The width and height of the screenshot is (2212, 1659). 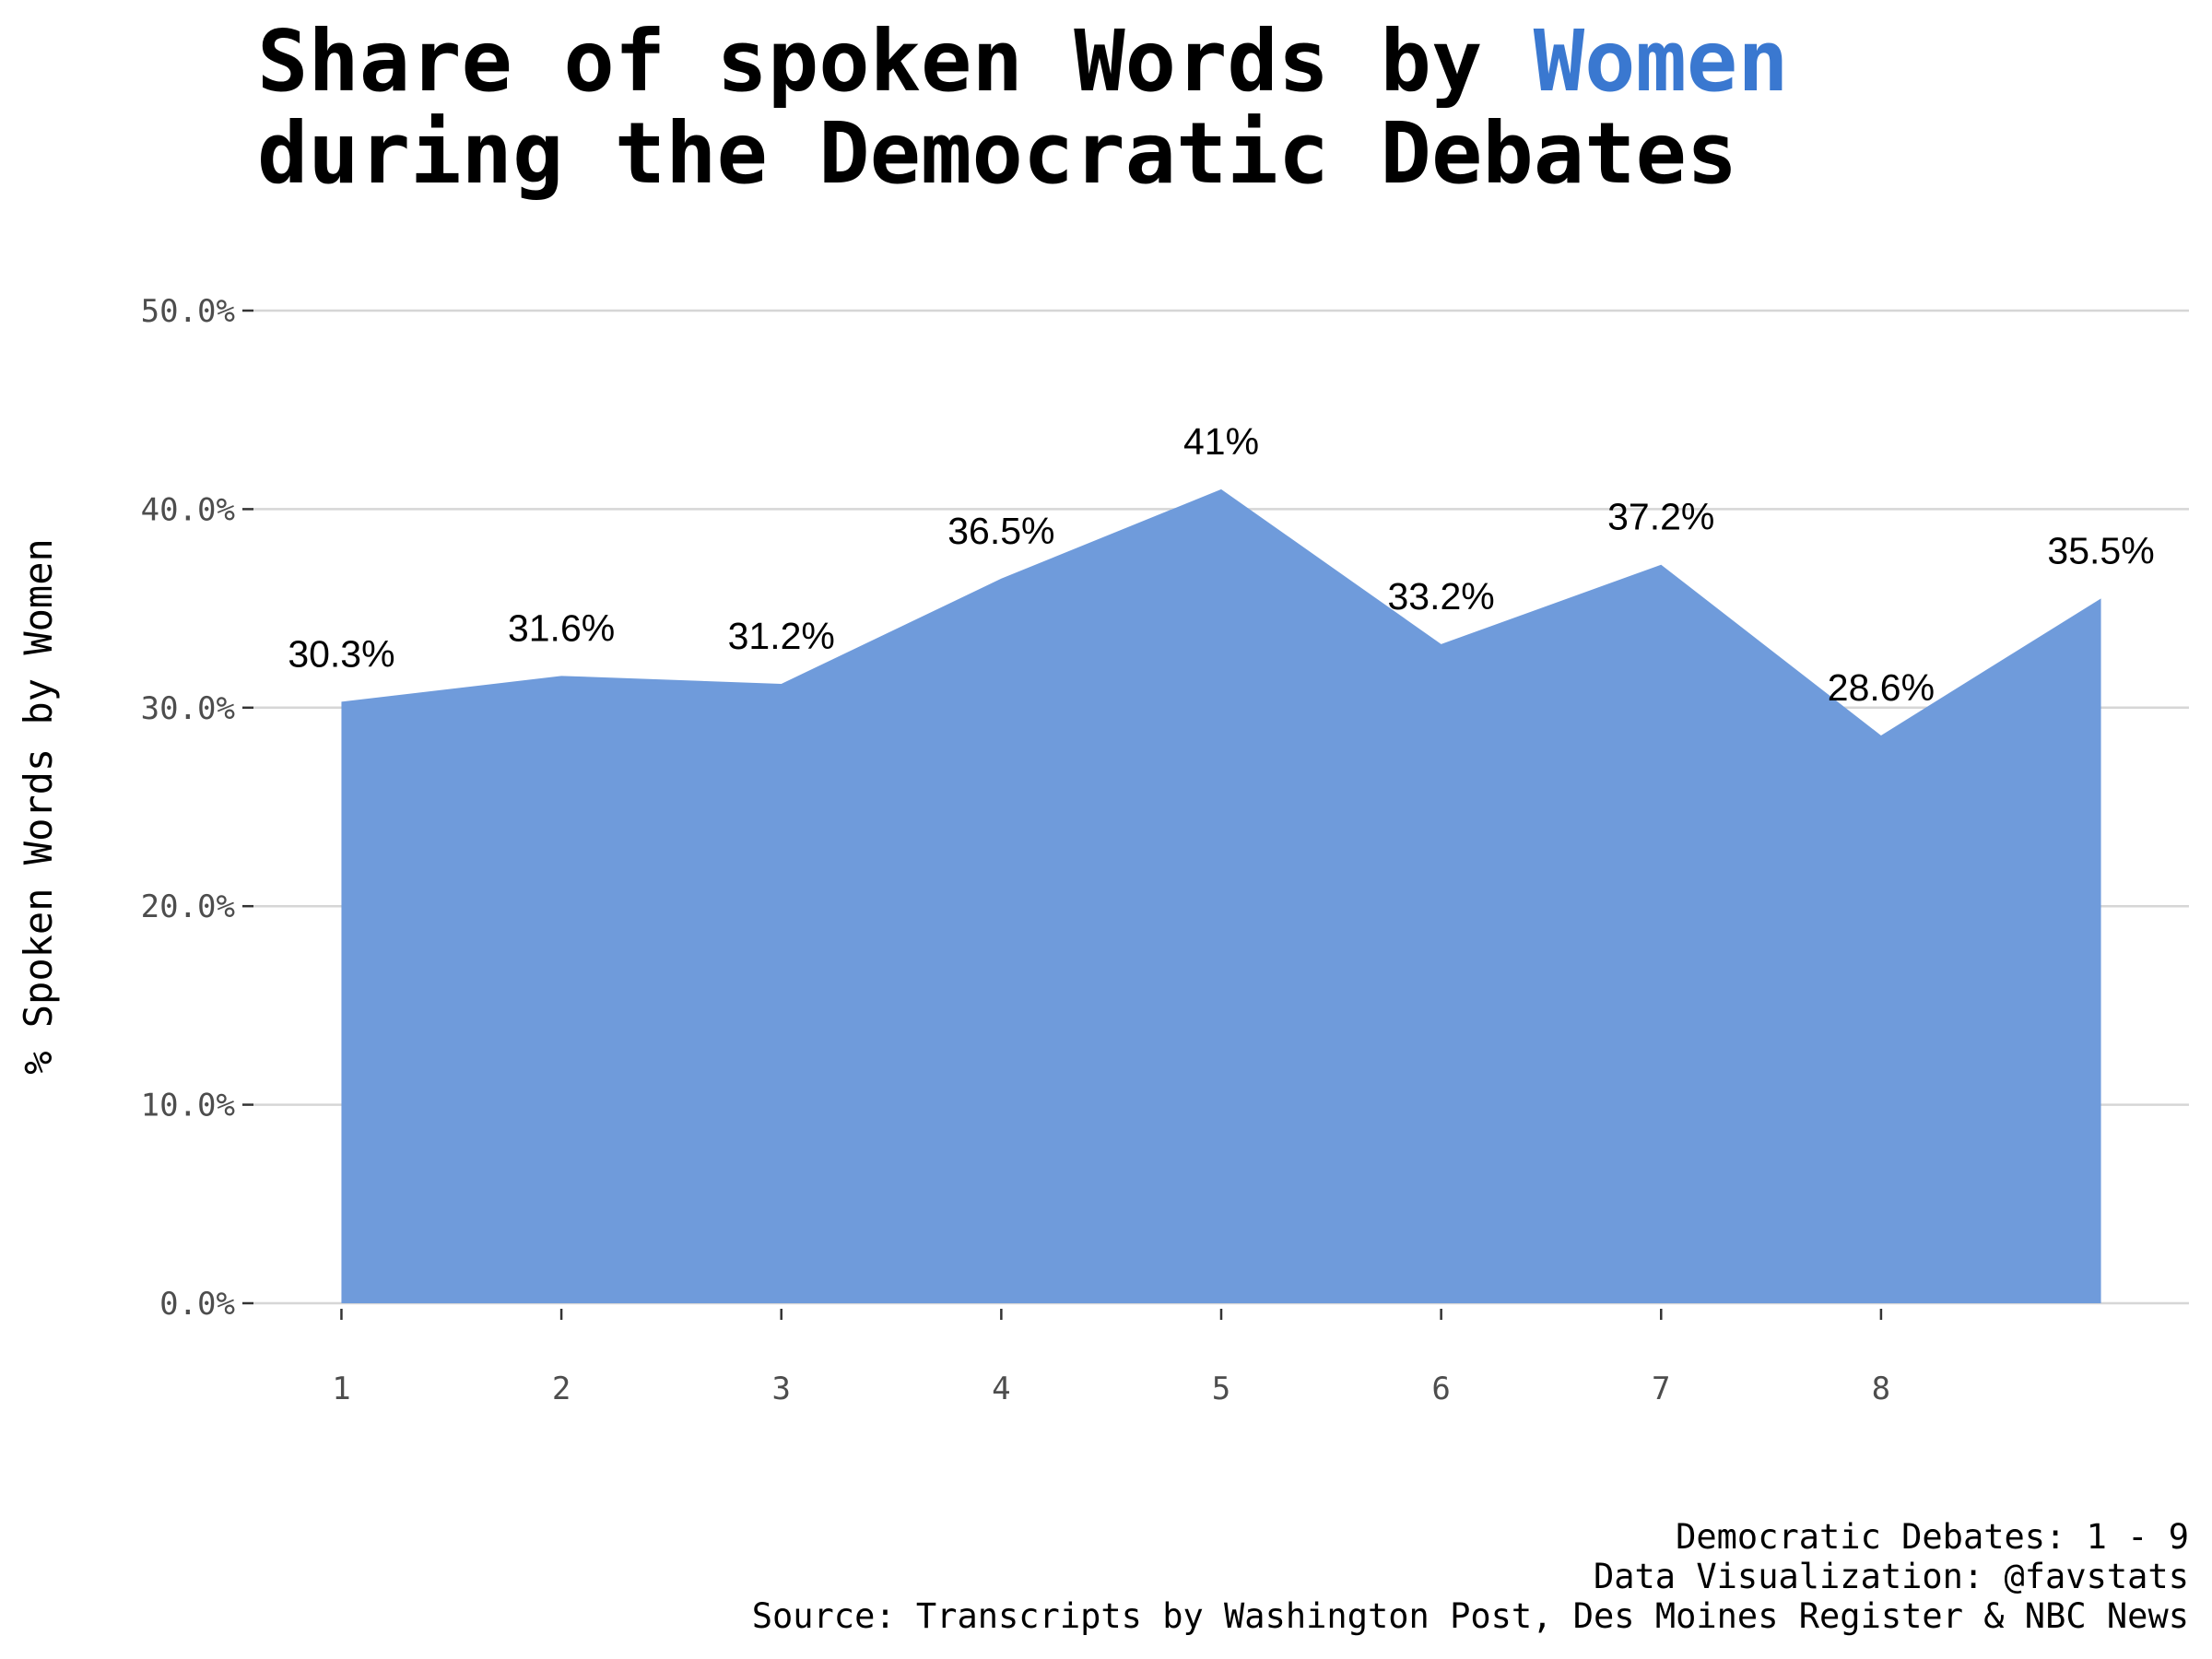 I want to click on chart-title: Share of spoken Words by Women, so click(x=1023, y=61).